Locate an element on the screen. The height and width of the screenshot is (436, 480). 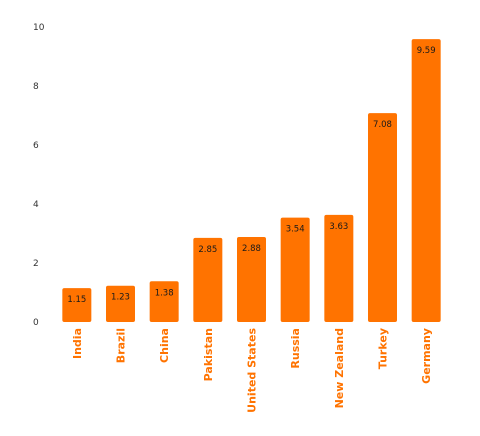
bar-value-label: 9.59 is located at coordinates (426, 51).